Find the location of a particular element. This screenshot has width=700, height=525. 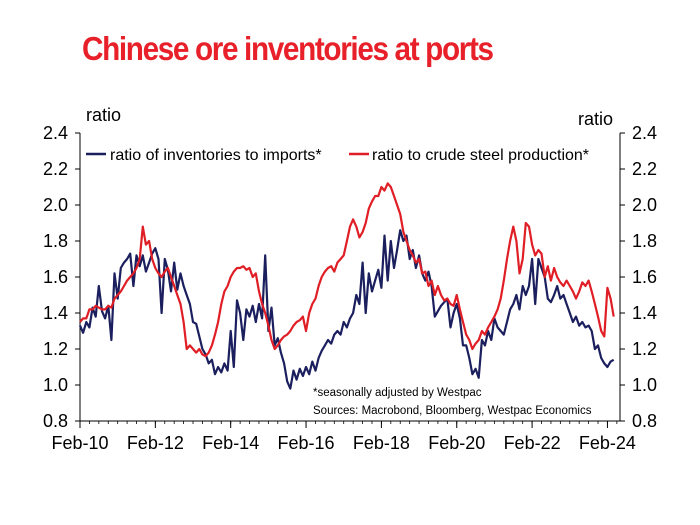

x-tick-label: Feb-20 is located at coordinates (456, 443).